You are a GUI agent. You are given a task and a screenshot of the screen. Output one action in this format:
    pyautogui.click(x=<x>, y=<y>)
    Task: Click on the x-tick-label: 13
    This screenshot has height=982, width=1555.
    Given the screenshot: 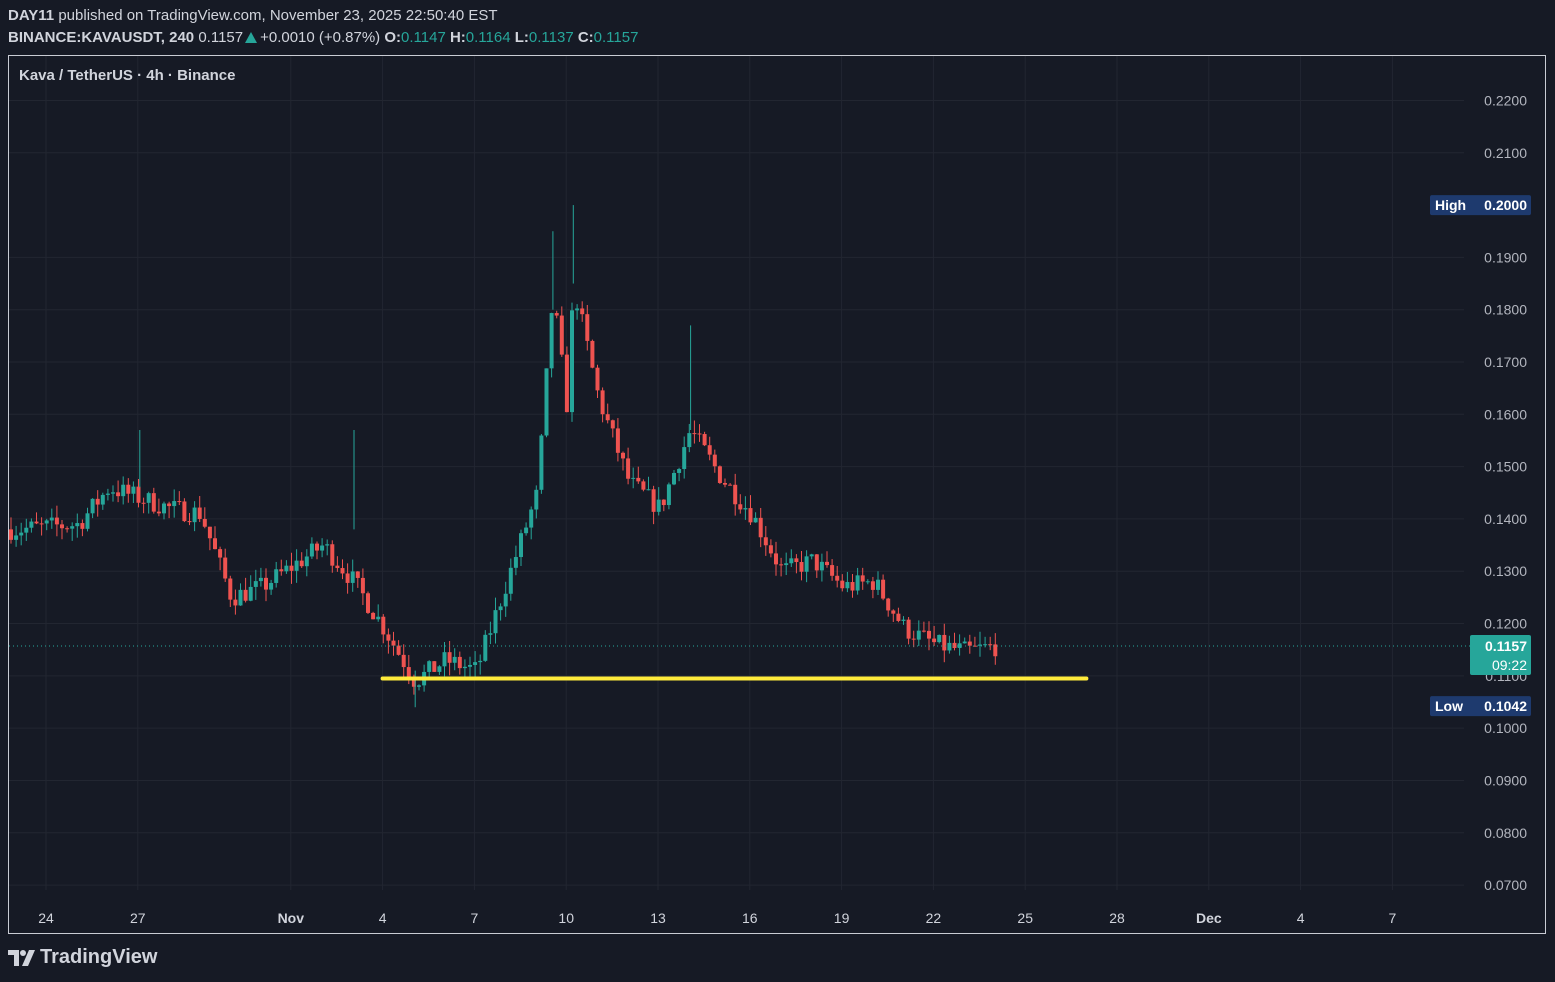 What is the action you would take?
    pyautogui.click(x=658, y=918)
    